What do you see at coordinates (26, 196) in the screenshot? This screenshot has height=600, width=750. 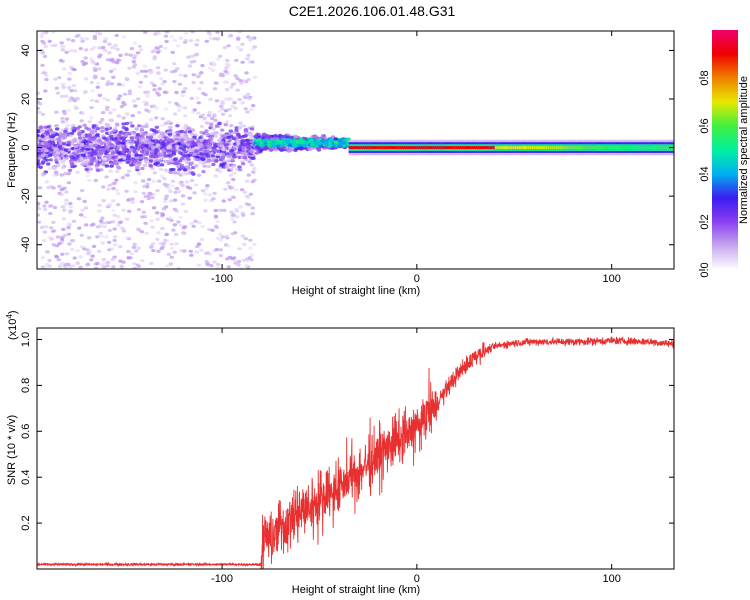 I see `y-tick-label: -20` at bounding box center [26, 196].